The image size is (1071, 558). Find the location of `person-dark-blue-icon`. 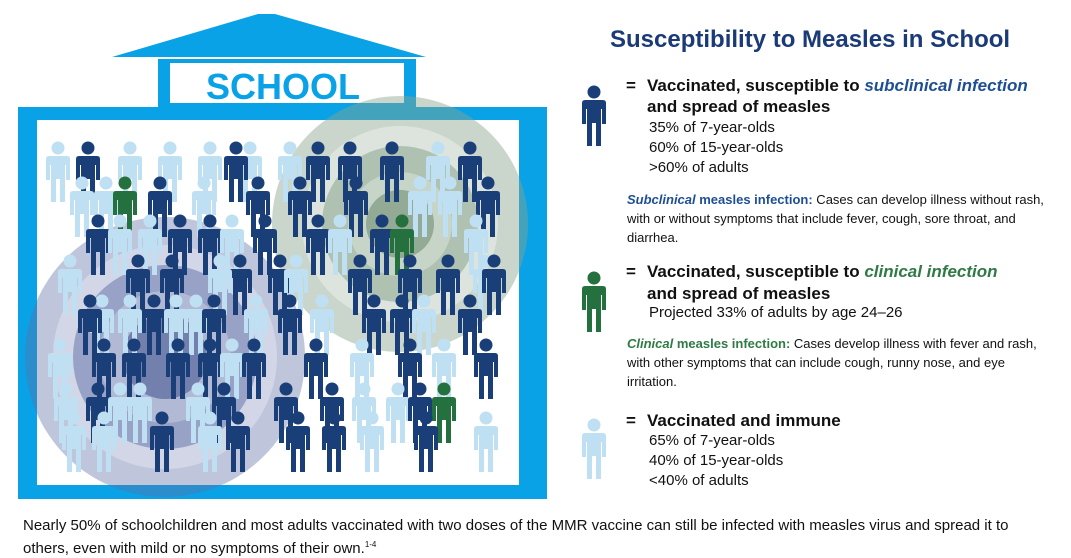

person-dark-blue-icon is located at coordinates (594, 115).